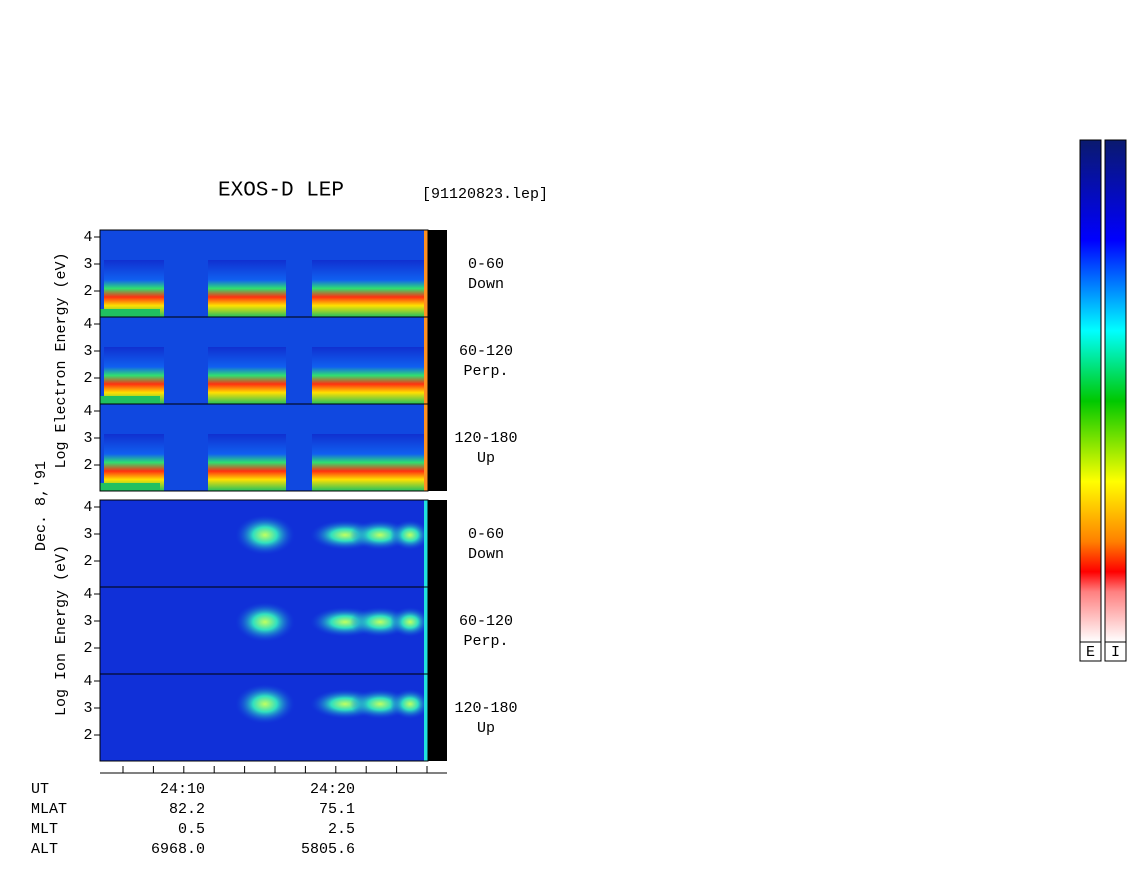  I want to click on colorbar-label: E, so click(1090, 652).